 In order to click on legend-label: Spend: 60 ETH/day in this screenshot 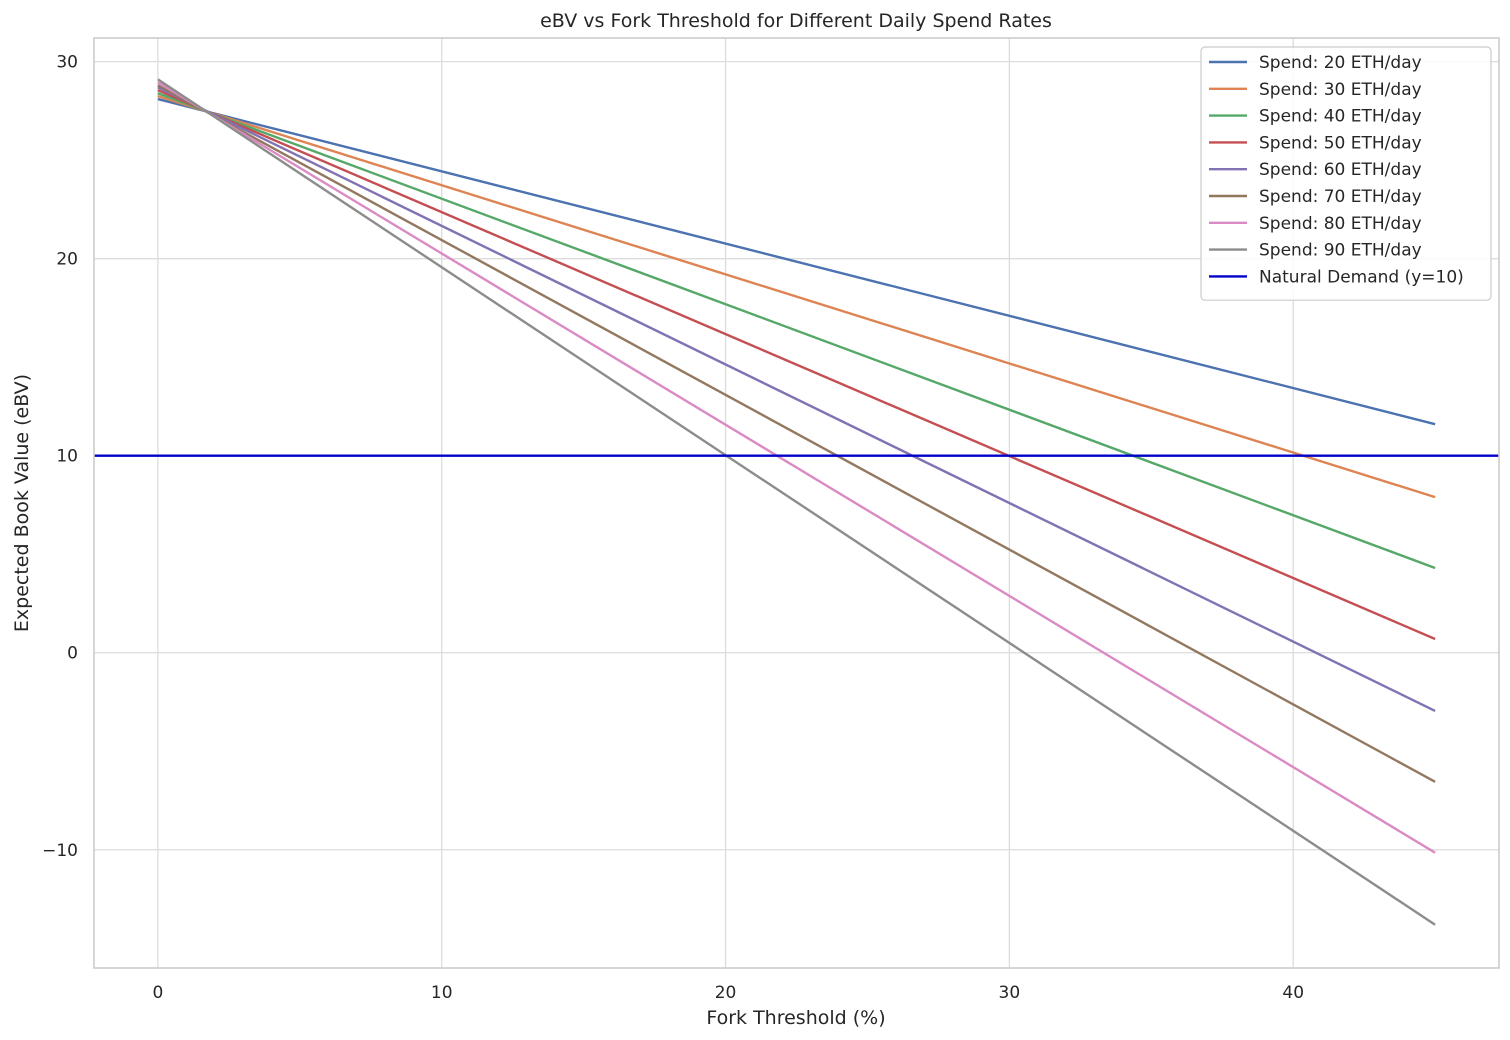, I will do `click(1340, 170)`.